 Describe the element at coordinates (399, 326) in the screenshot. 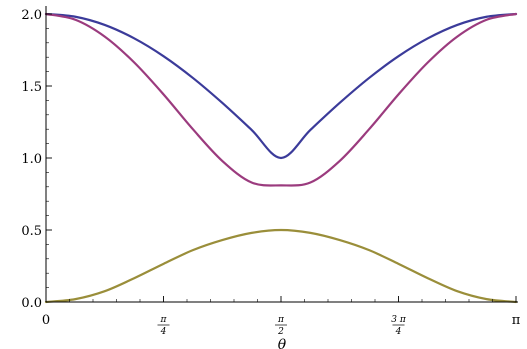

I see `x-tick-fraction: 3 π4` at that location.